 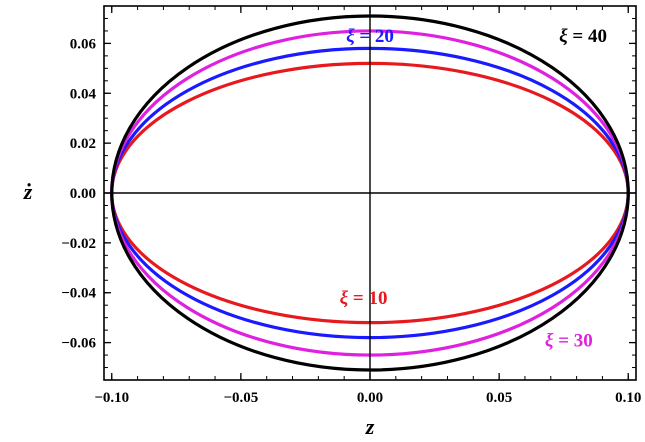 What do you see at coordinates (569, 340) in the screenshot?
I see `series-label-3: ξ = 30` at bounding box center [569, 340].